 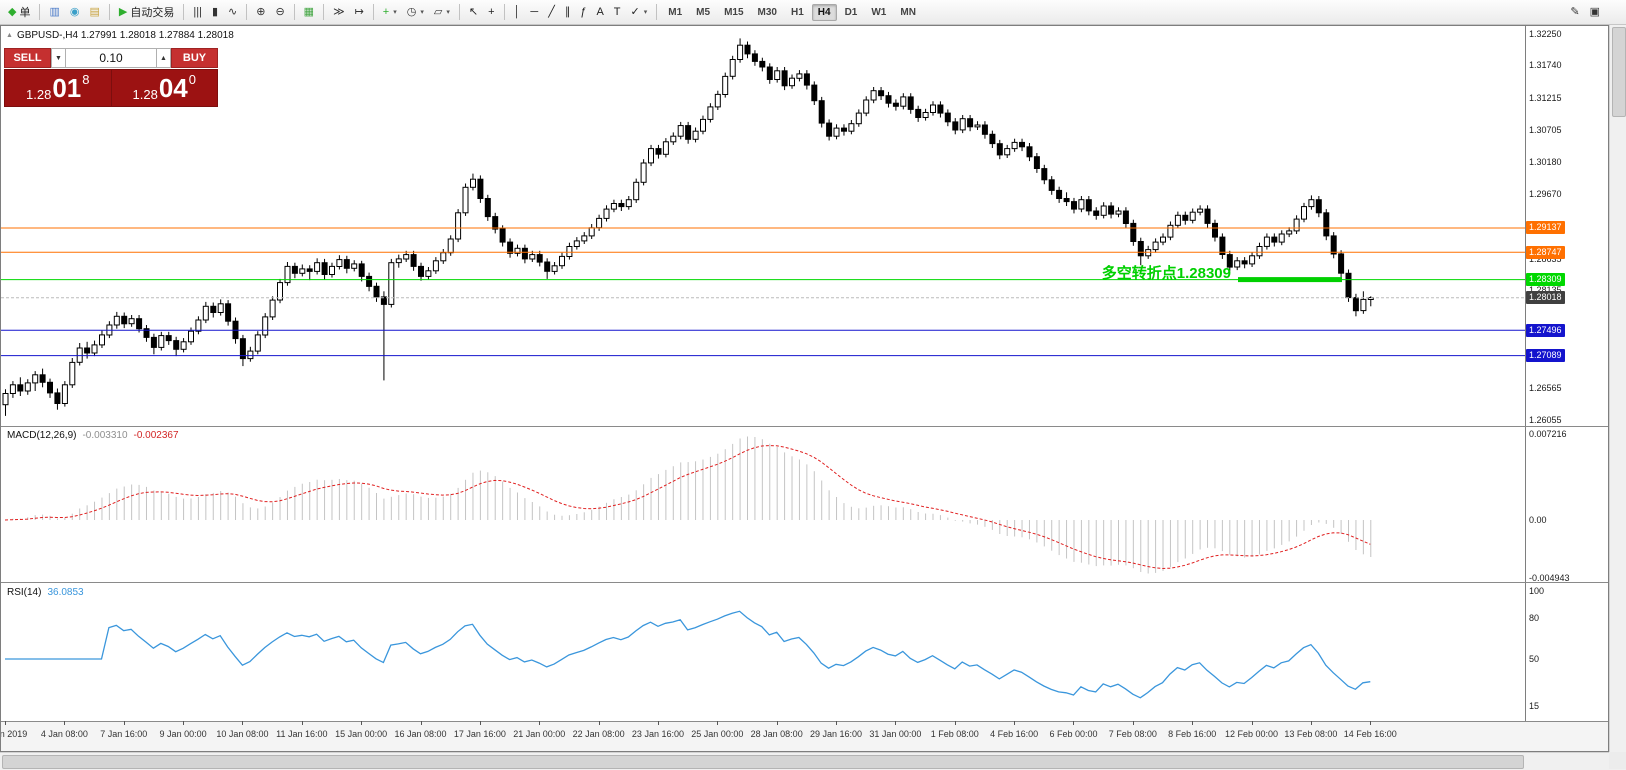 I want to click on edit-button: ✎, so click(x=1574, y=12).